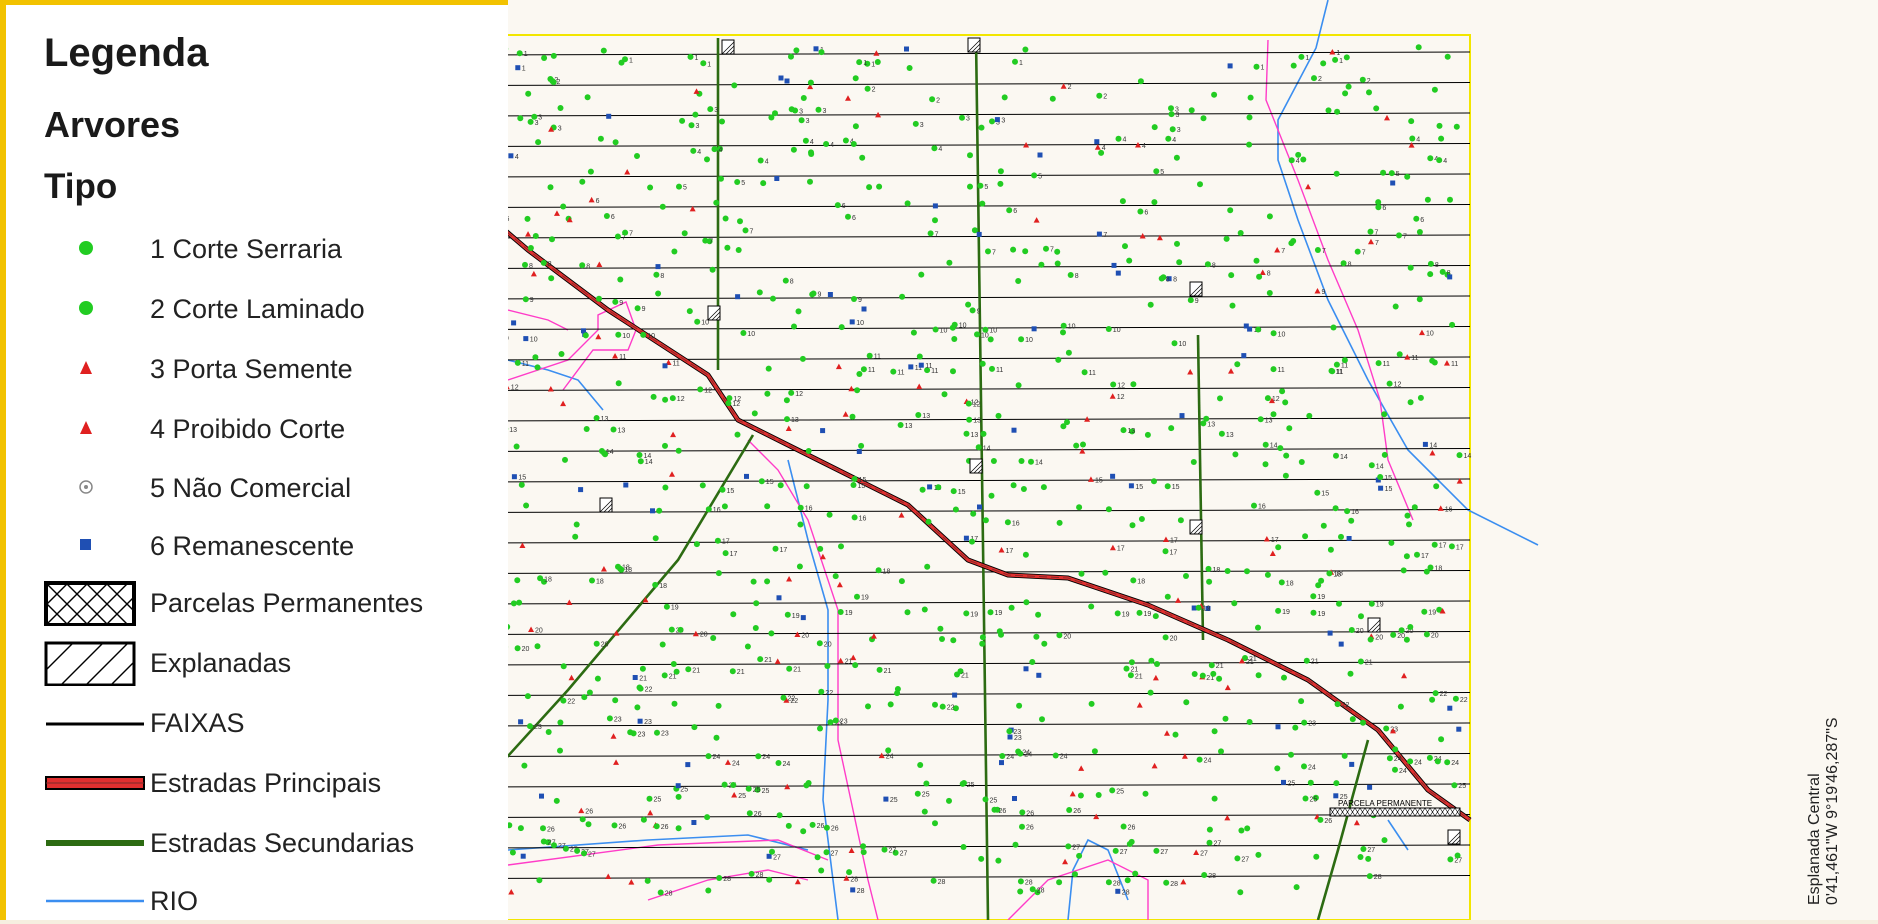  I want to click on tree-number: 13, so click(1211, 424).